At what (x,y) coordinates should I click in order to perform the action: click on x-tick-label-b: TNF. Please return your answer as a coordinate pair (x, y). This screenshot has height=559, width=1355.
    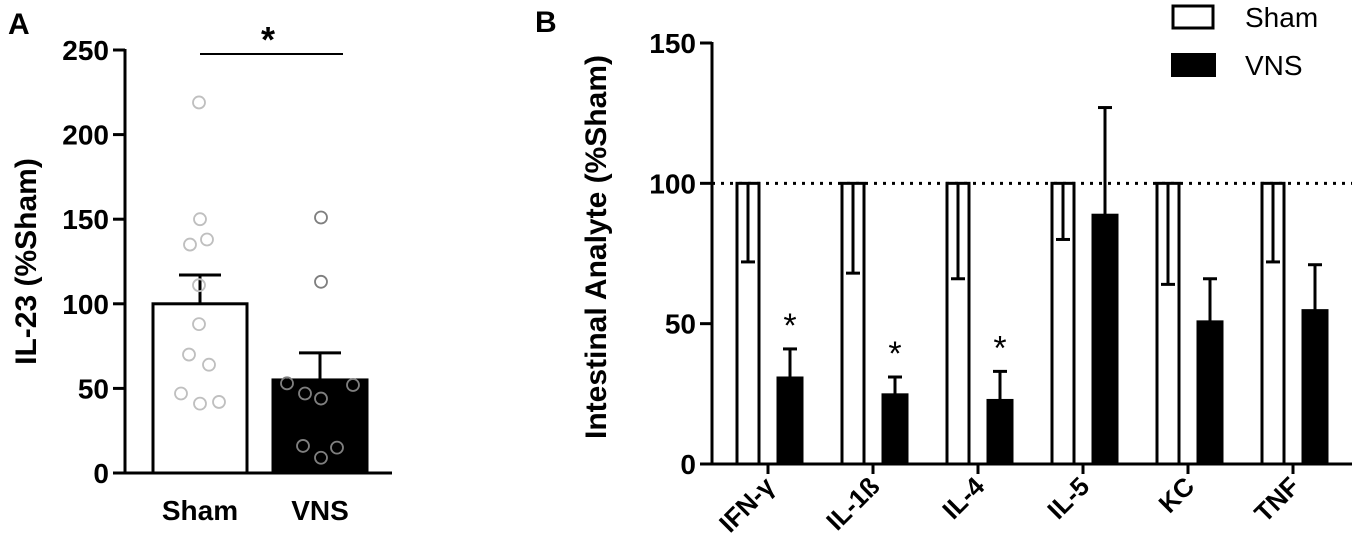
    Looking at the image, I should click on (1276, 499).